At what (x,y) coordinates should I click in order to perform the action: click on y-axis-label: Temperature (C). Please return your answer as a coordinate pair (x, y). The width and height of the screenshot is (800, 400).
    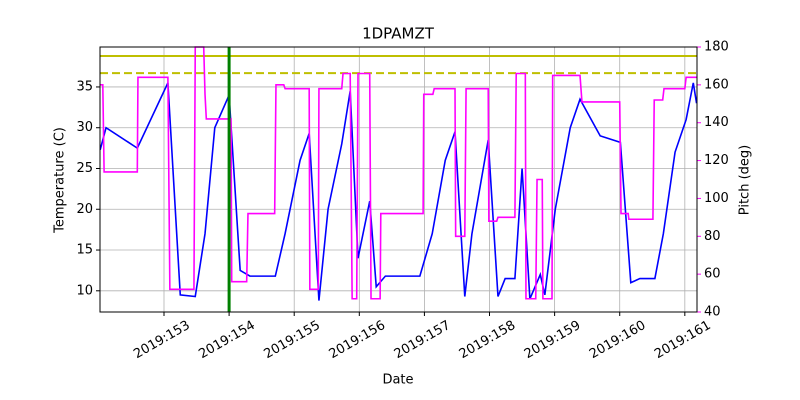
    Looking at the image, I should click on (60, 180).